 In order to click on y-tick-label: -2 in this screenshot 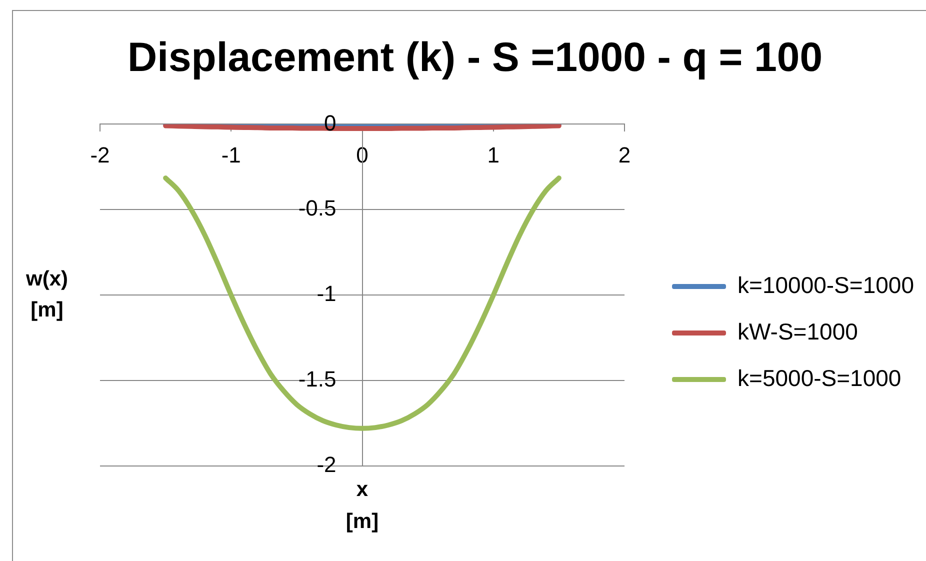, I will do `click(326, 465)`.